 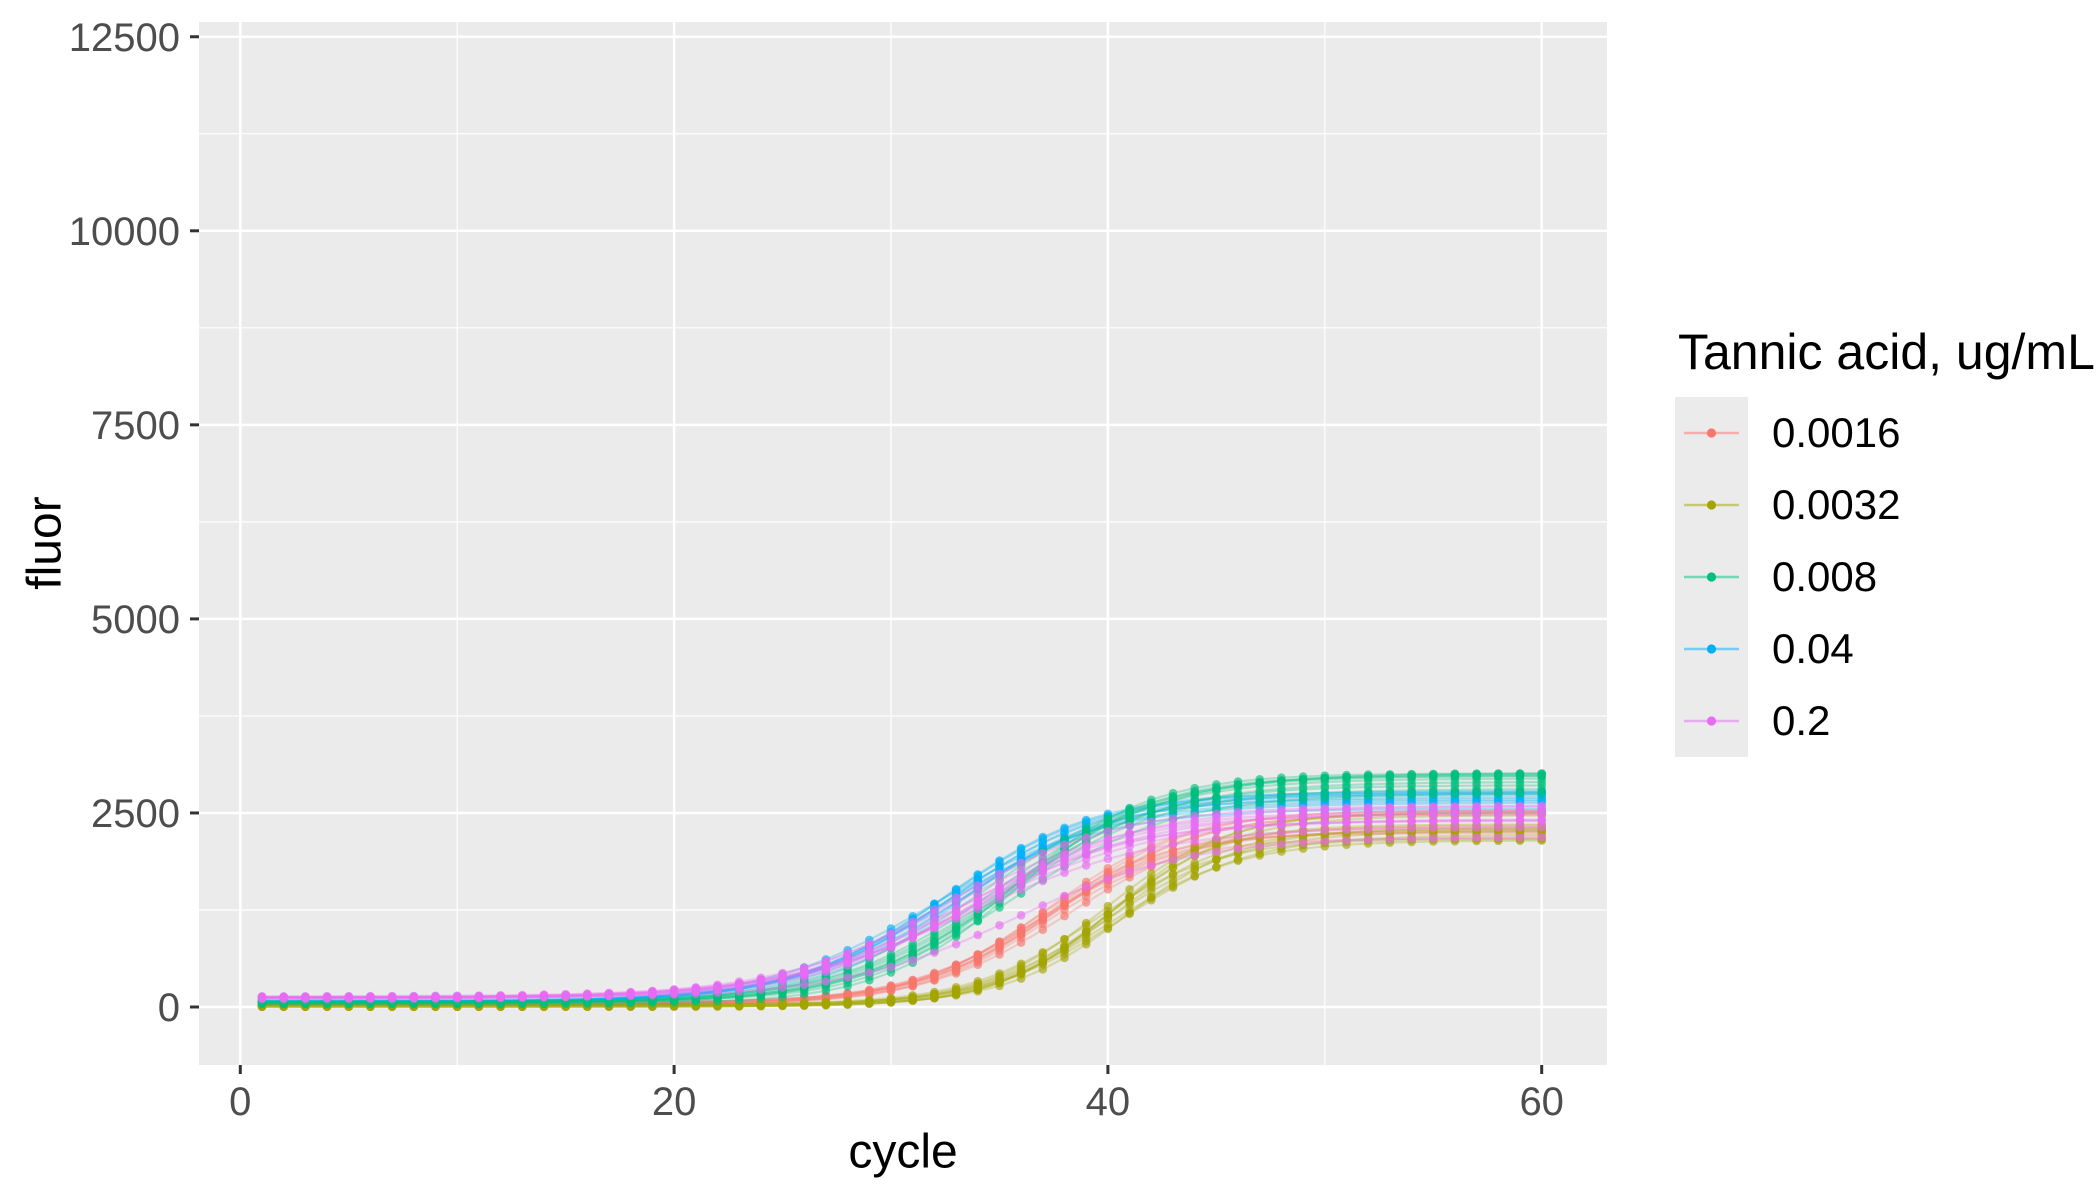 I want to click on y-tick-label: 2500, so click(x=135, y=814).